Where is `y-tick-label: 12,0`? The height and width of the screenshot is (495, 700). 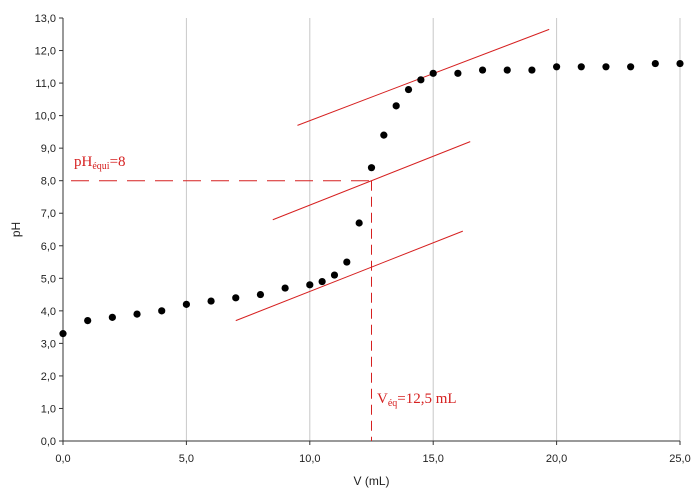 y-tick-label: 12,0 is located at coordinates (45, 52).